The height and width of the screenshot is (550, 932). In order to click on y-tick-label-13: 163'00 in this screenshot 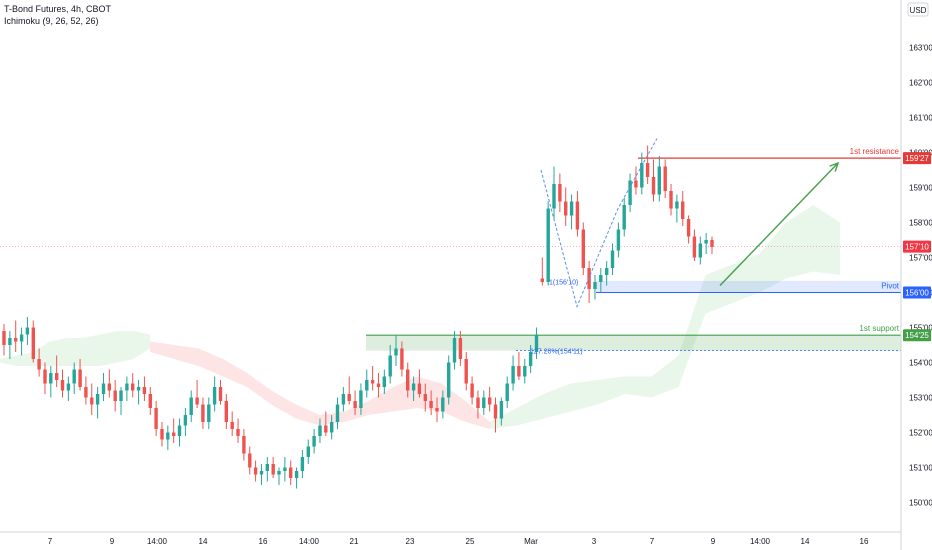, I will do `click(920, 48)`.